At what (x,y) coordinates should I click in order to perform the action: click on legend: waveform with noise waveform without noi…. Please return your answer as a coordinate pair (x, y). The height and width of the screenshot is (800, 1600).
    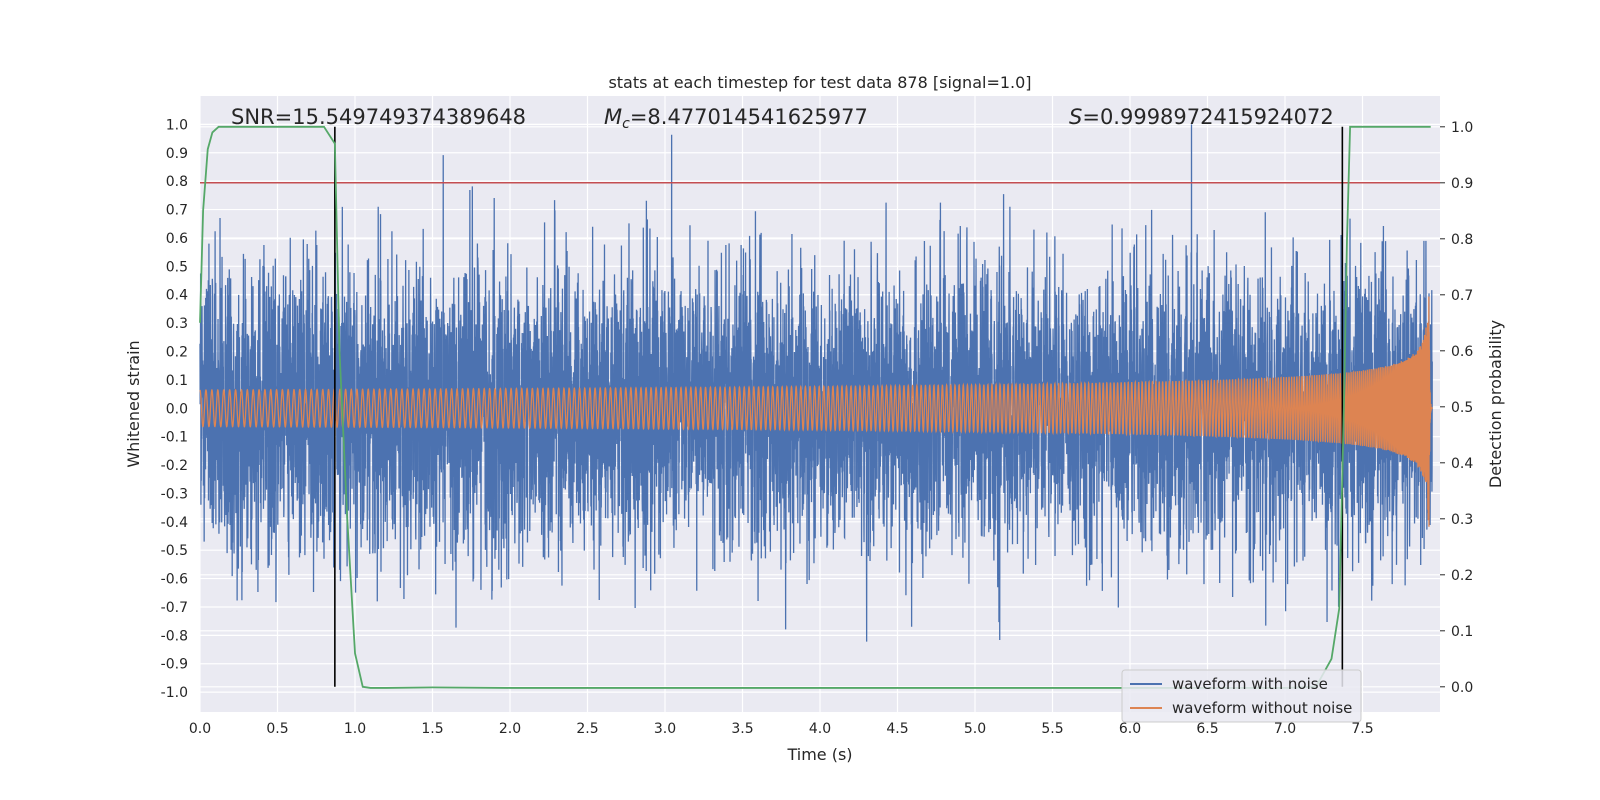
    Looking at the image, I should click on (1241, 696).